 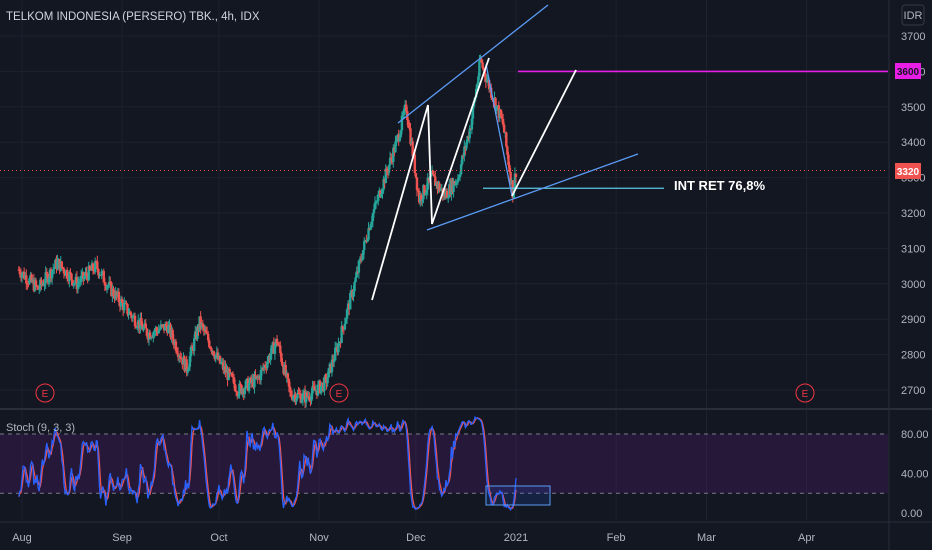 I want to click on wave-path, so click(x=430, y=179).